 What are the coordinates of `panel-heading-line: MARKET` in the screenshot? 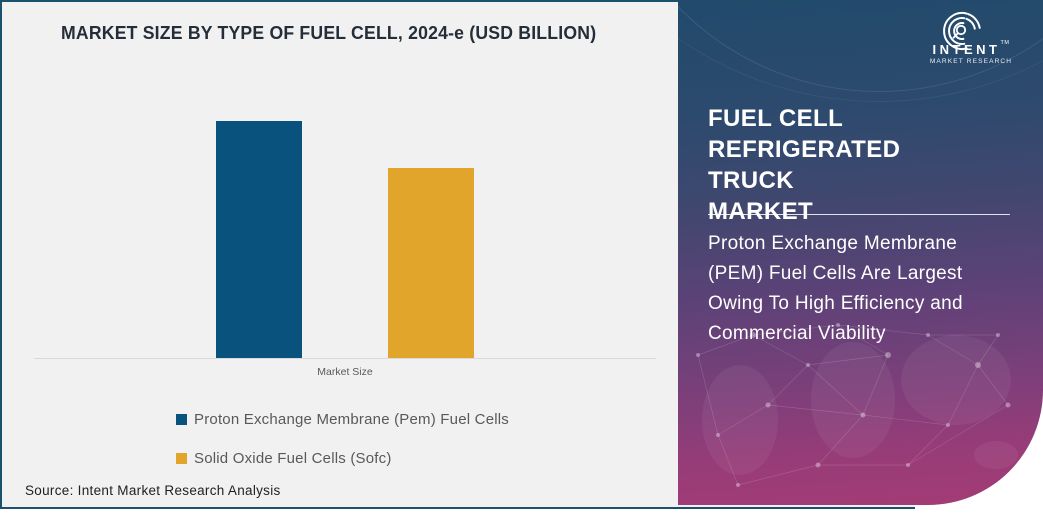 It's located at (761, 211).